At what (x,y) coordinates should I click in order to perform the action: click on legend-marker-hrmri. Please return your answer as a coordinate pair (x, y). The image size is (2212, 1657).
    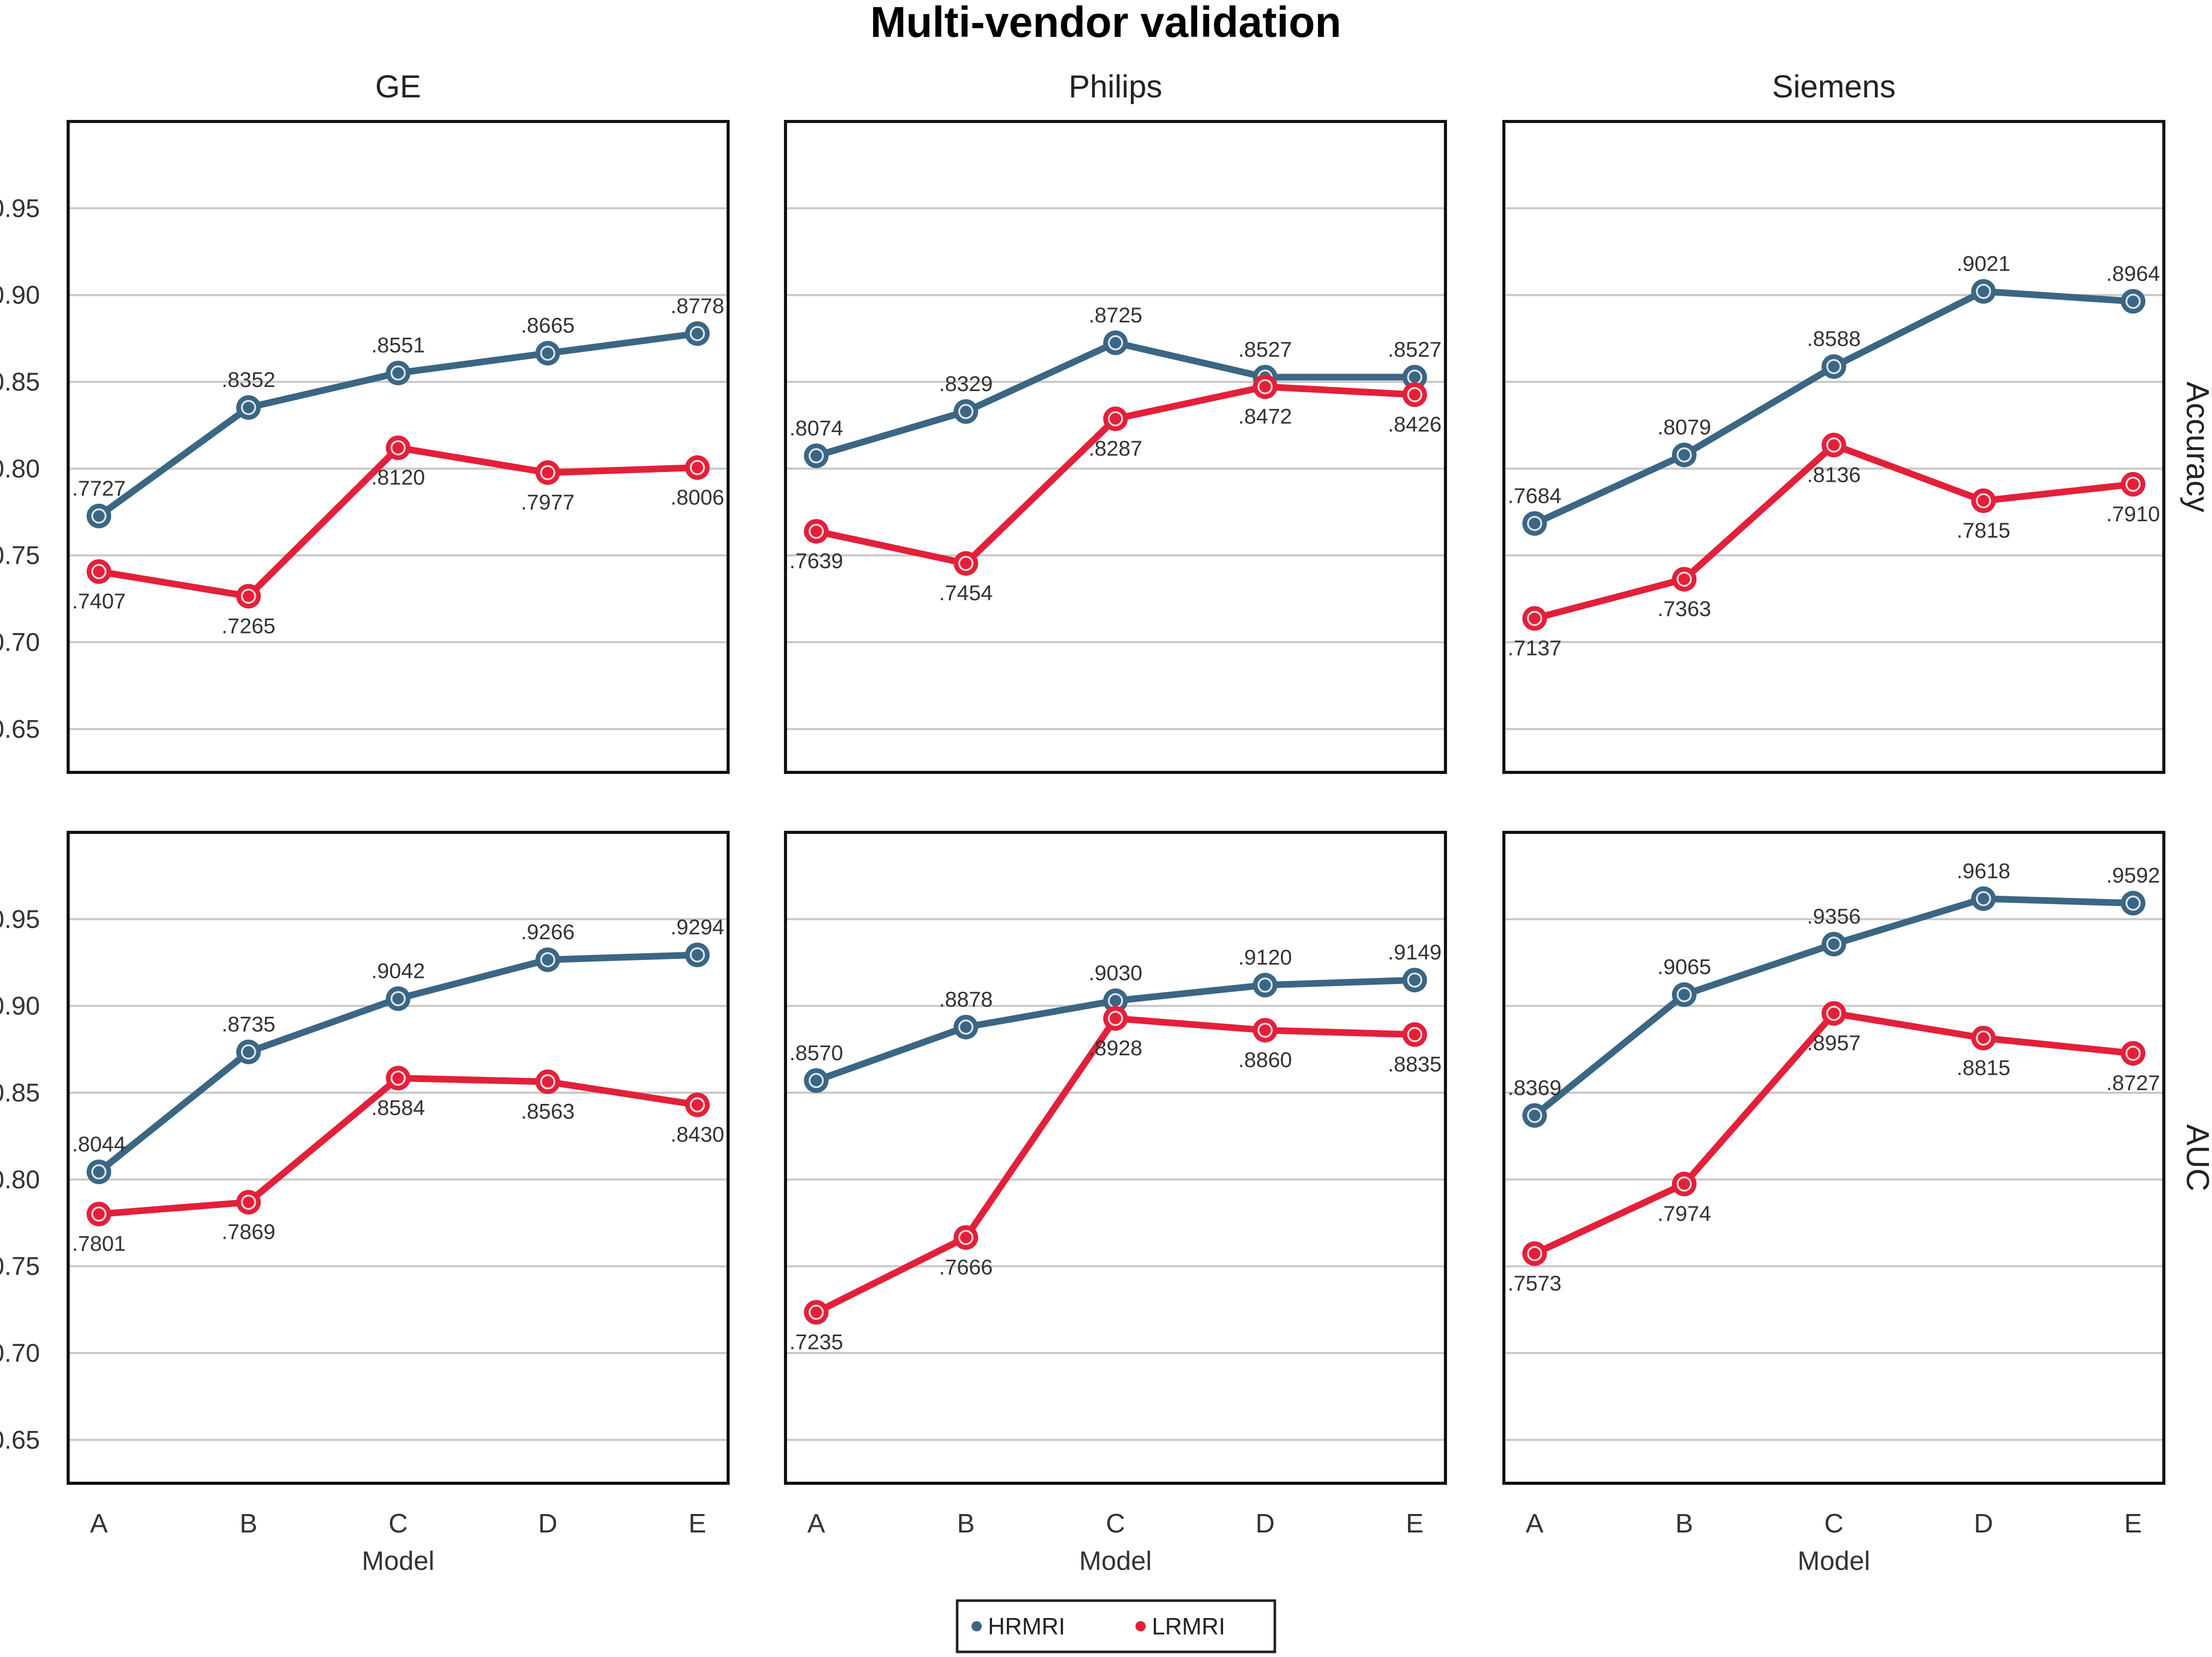
    Looking at the image, I should click on (976, 1626).